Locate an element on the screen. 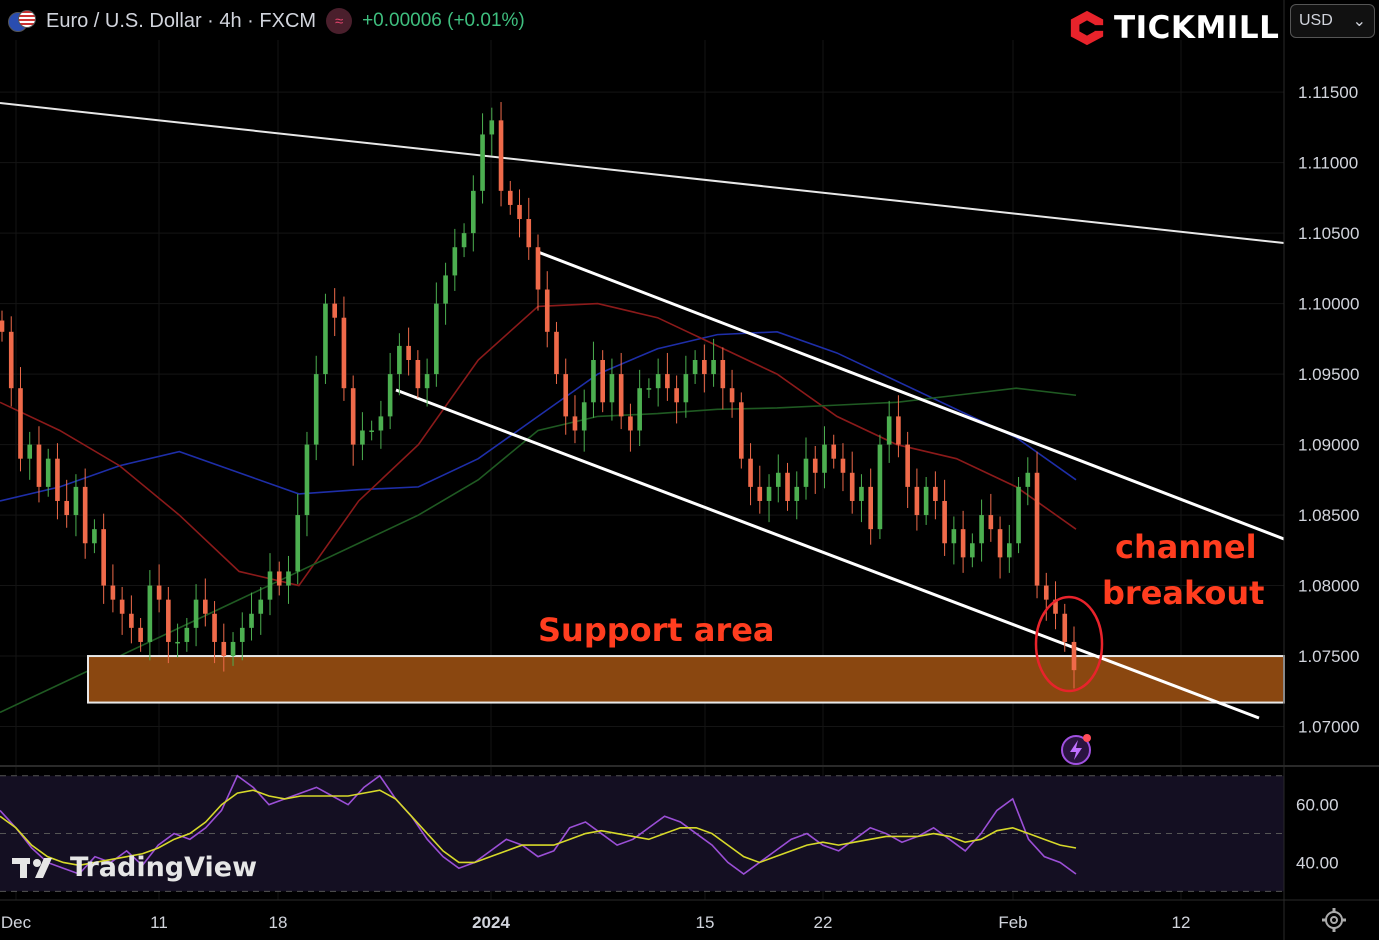 The height and width of the screenshot is (940, 1379). x-tick-label: Dec is located at coordinates (16, 922).